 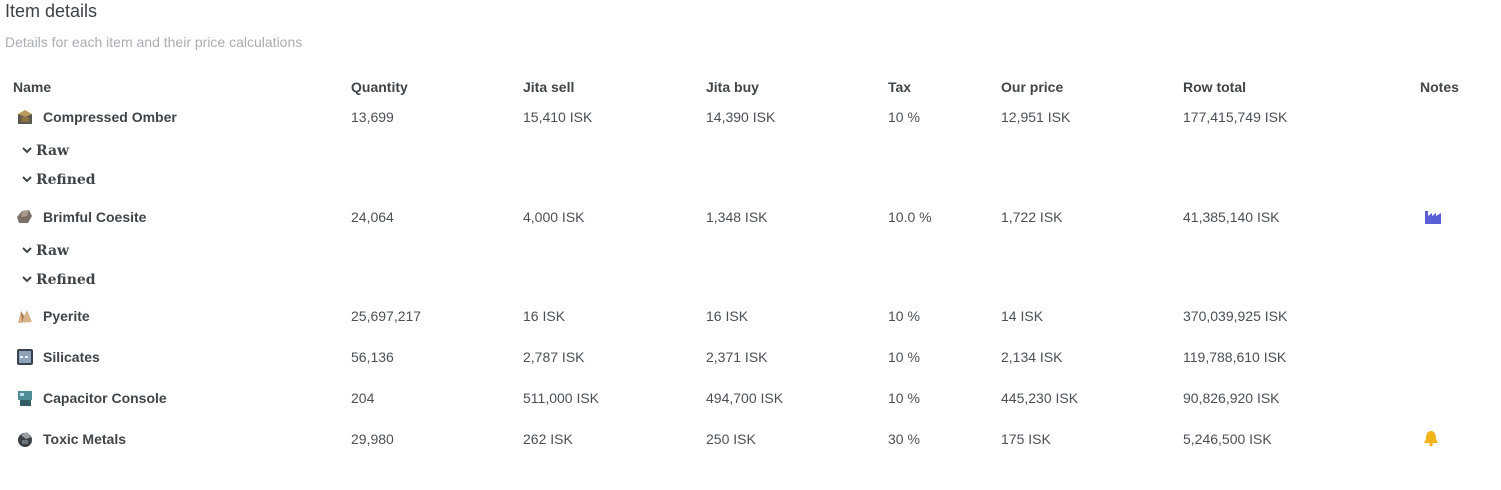 What do you see at coordinates (84, 439) in the screenshot?
I see `item-name: Toxic Metals` at bounding box center [84, 439].